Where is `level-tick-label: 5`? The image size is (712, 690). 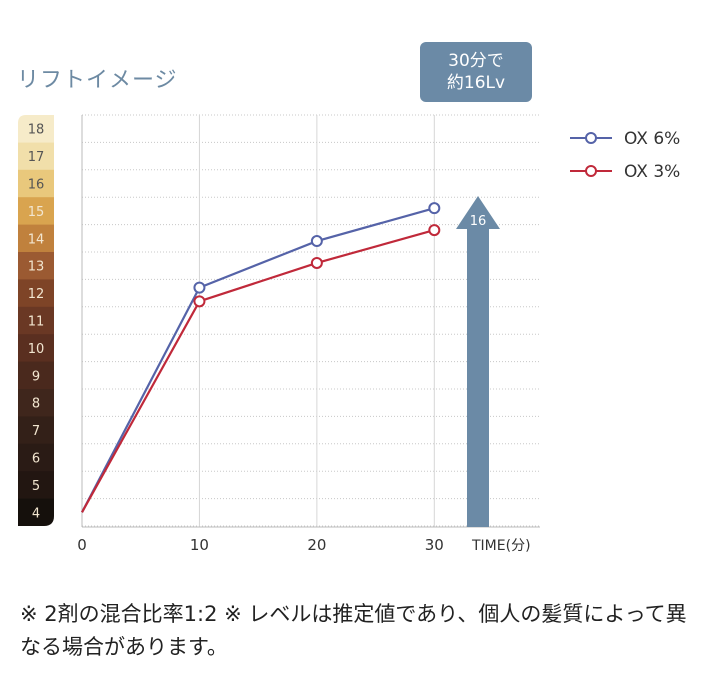
level-tick-label: 5 is located at coordinates (36, 486).